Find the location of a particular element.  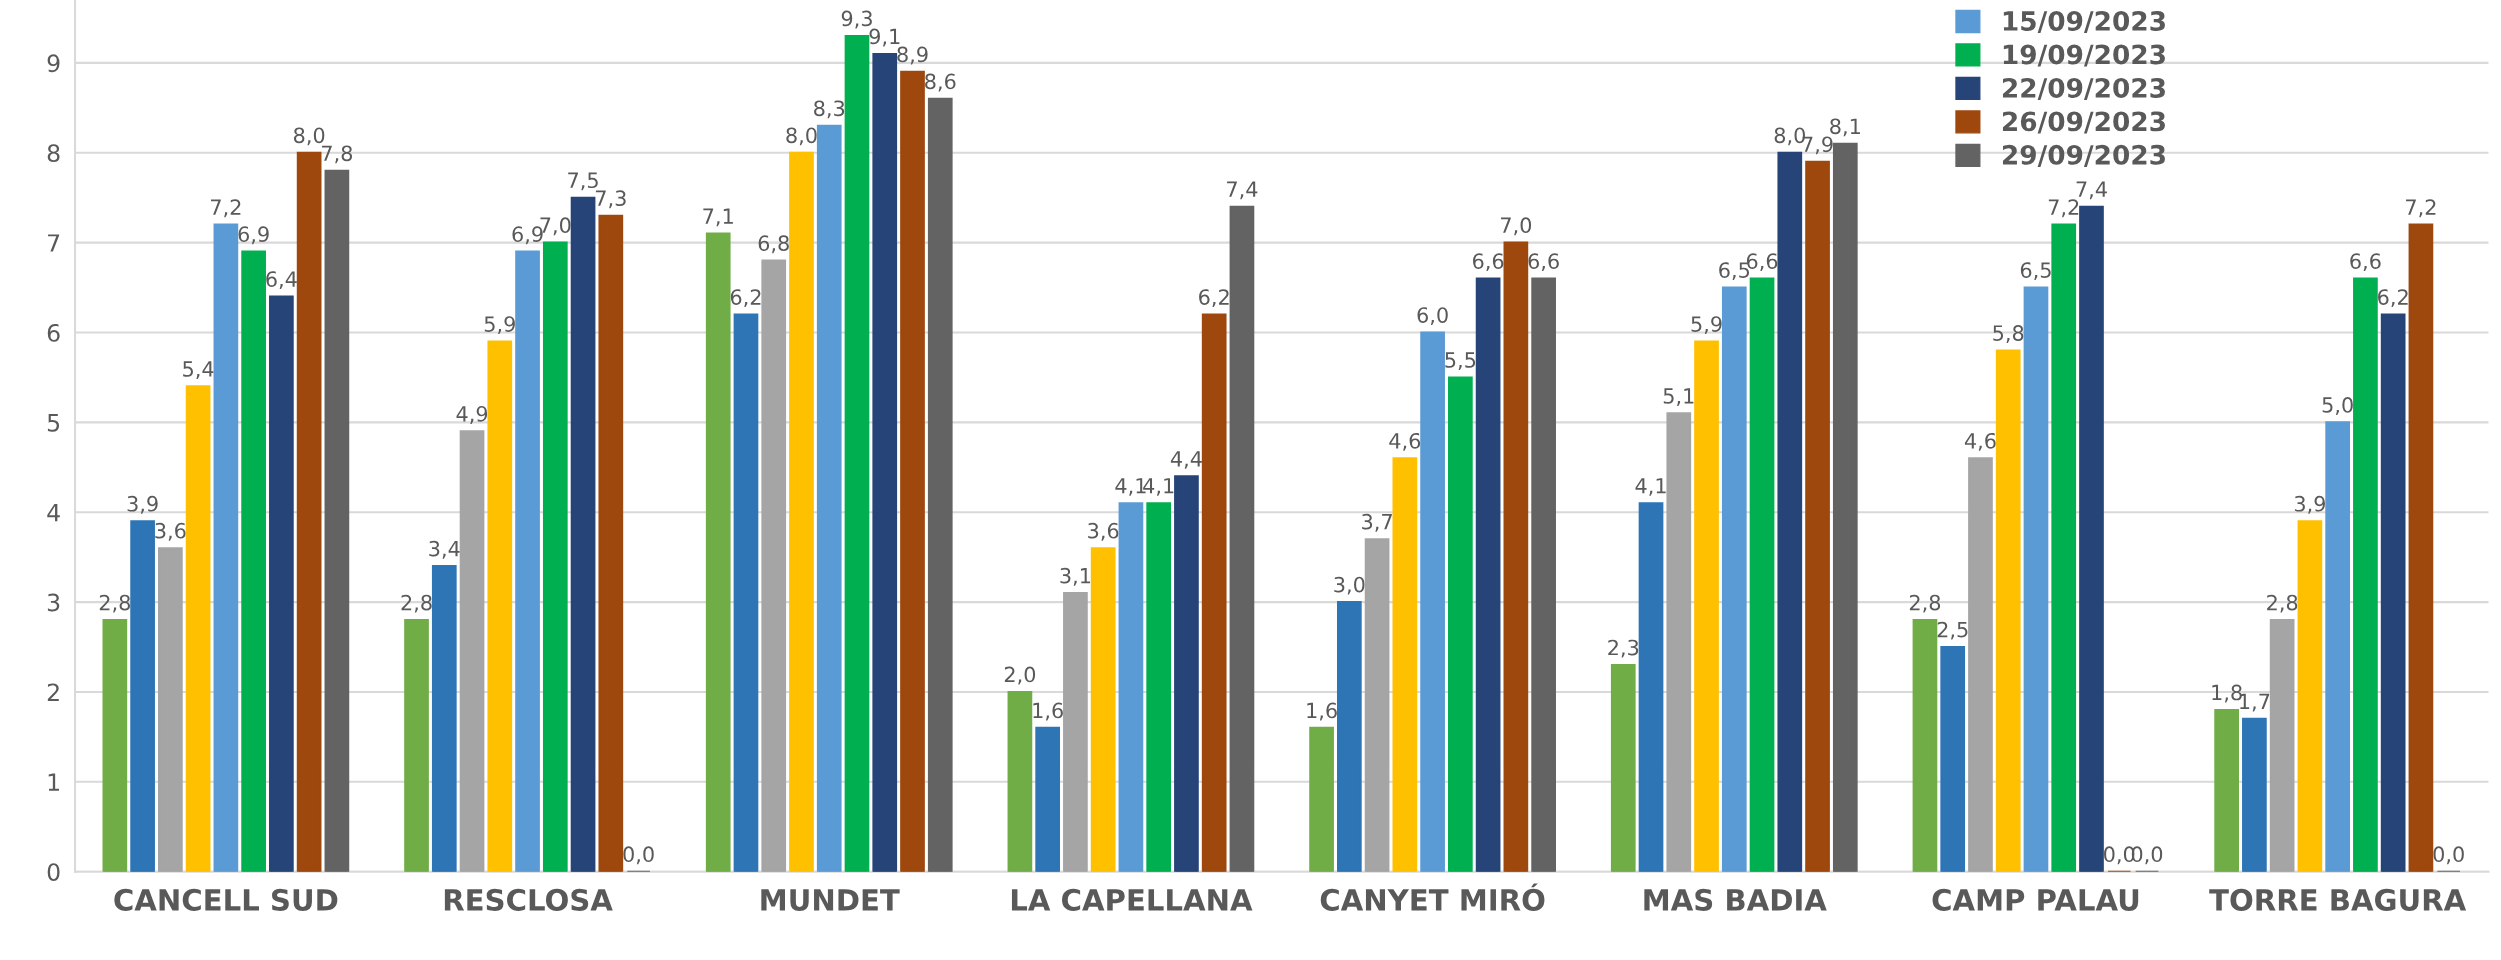

data-label: 8,1 is located at coordinates (1845, 127).